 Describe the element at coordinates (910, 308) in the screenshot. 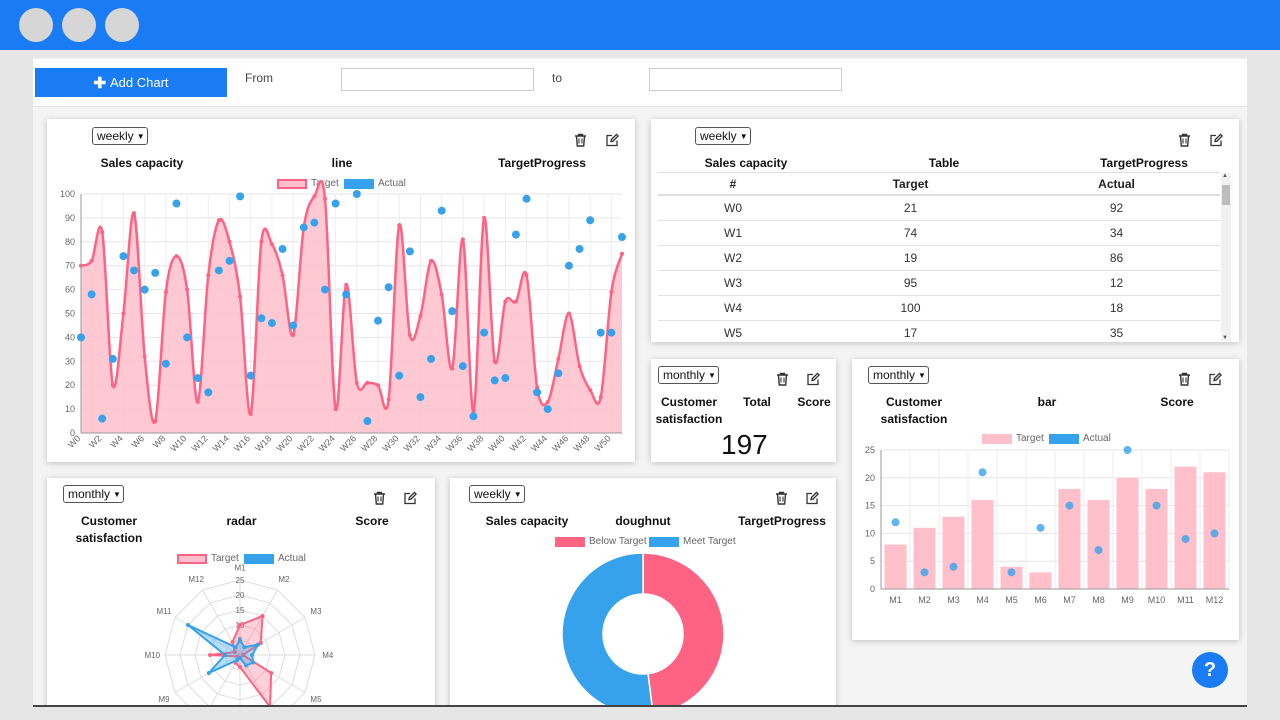

I see `table-cell: 100` at that location.